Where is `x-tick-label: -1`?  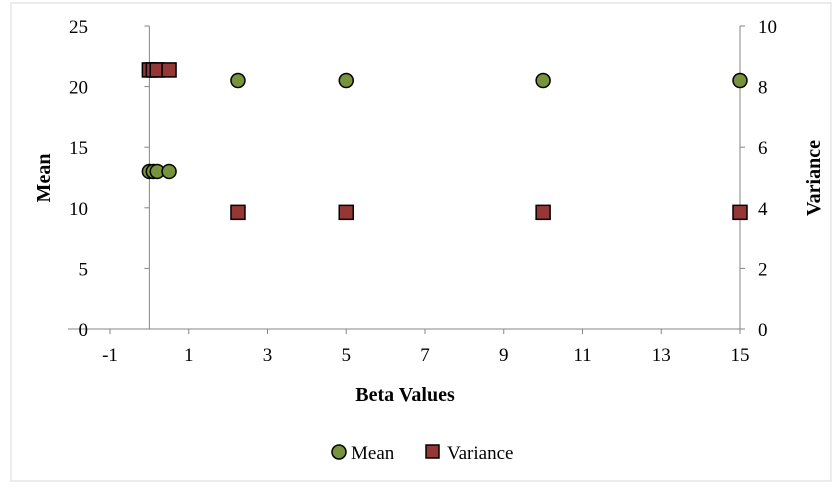
x-tick-label: -1 is located at coordinates (110, 355).